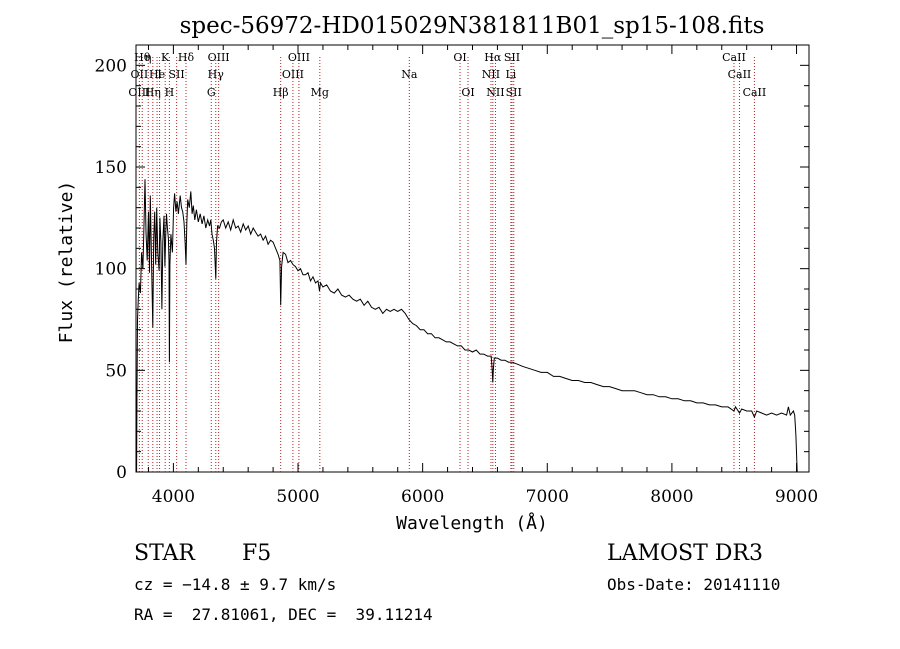 This screenshot has width=900, height=649. What do you see at coordinates (116, 371) in the screenshot?
I see `y-tick-label: 50` at bounding box center [116, 371].